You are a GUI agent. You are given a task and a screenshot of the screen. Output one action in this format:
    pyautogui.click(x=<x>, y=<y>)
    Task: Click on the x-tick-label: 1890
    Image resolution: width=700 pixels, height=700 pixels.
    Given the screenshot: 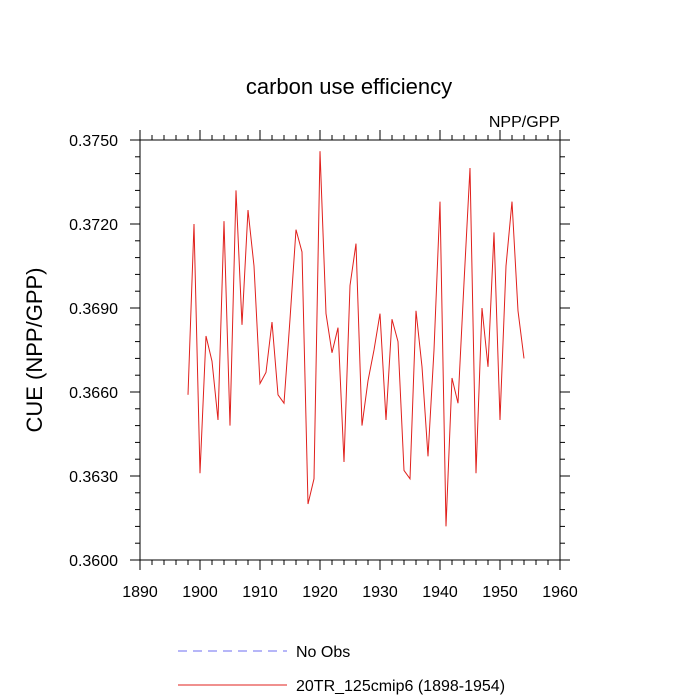 What is the action you would take?
    pyautogui.click(x=140, y=592)
    